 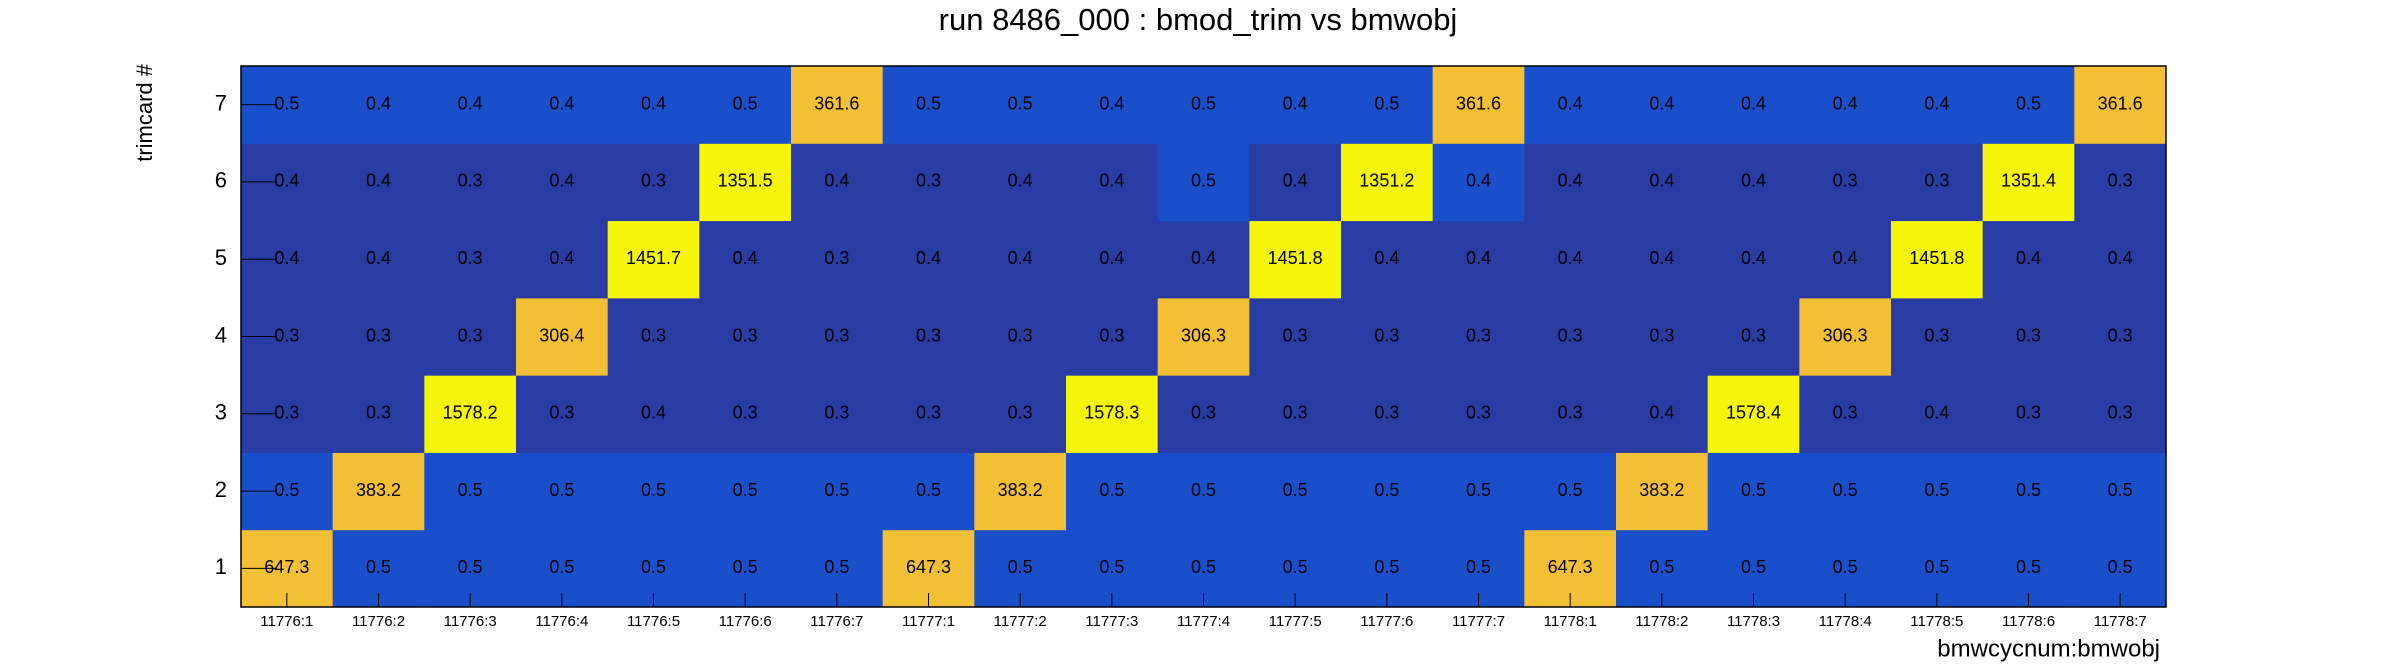 What do you see at coordinates (1936, 621) in the screenshot?
I see `x-tick-label: 11778:5` at bounding box center [1936, 621].